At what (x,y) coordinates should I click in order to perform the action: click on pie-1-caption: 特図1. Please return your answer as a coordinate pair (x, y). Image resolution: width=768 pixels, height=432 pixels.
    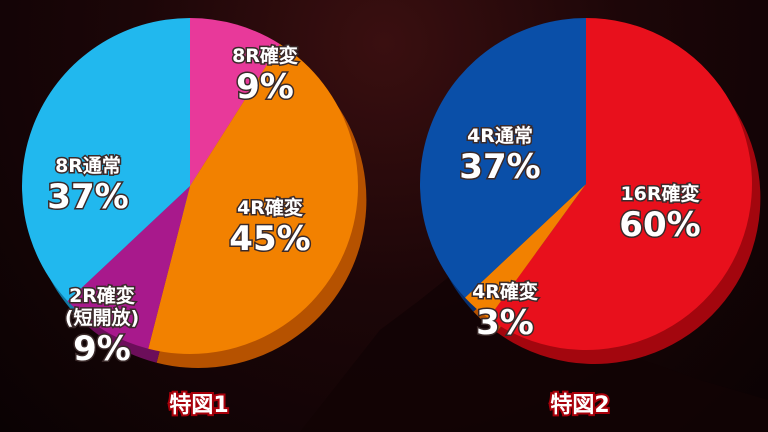
    Looking at the image, I should click on (198, 405).